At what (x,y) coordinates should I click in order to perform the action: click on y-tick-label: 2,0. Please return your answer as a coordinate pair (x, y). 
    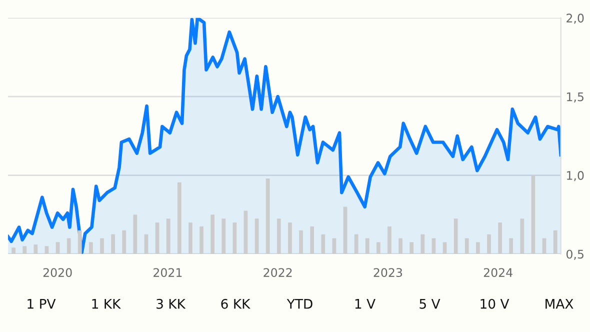
    Looking at the image, I should click on (575, 19).